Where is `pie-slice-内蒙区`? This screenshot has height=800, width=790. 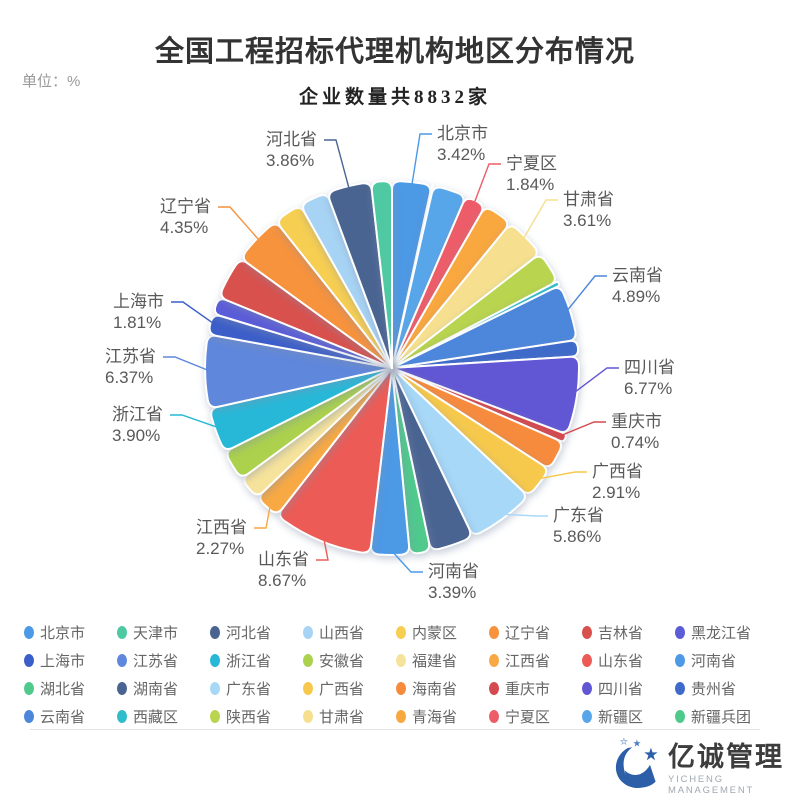
pie-slice-内蒙区 is located at coordinates (335, 287).